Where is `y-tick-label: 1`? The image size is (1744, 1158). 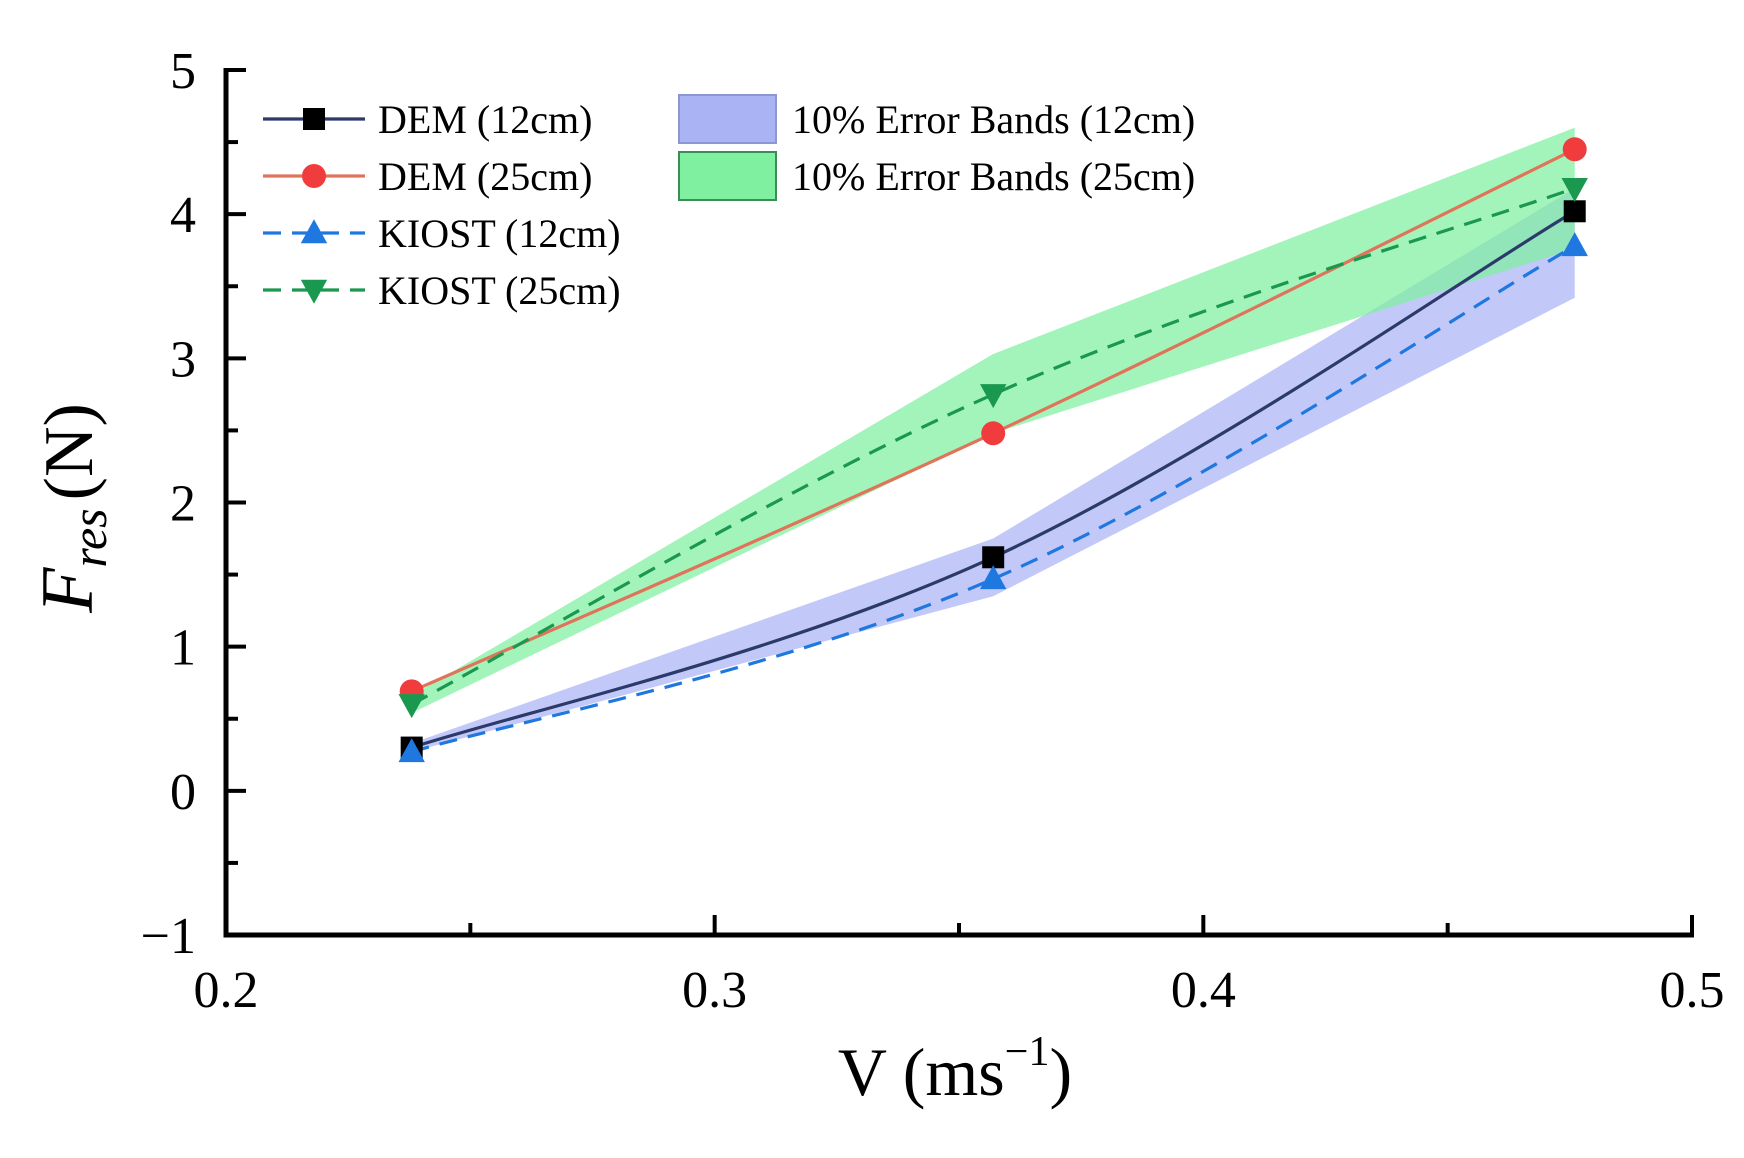
y-tick-label: 1 is located at coordinates (183, 648).